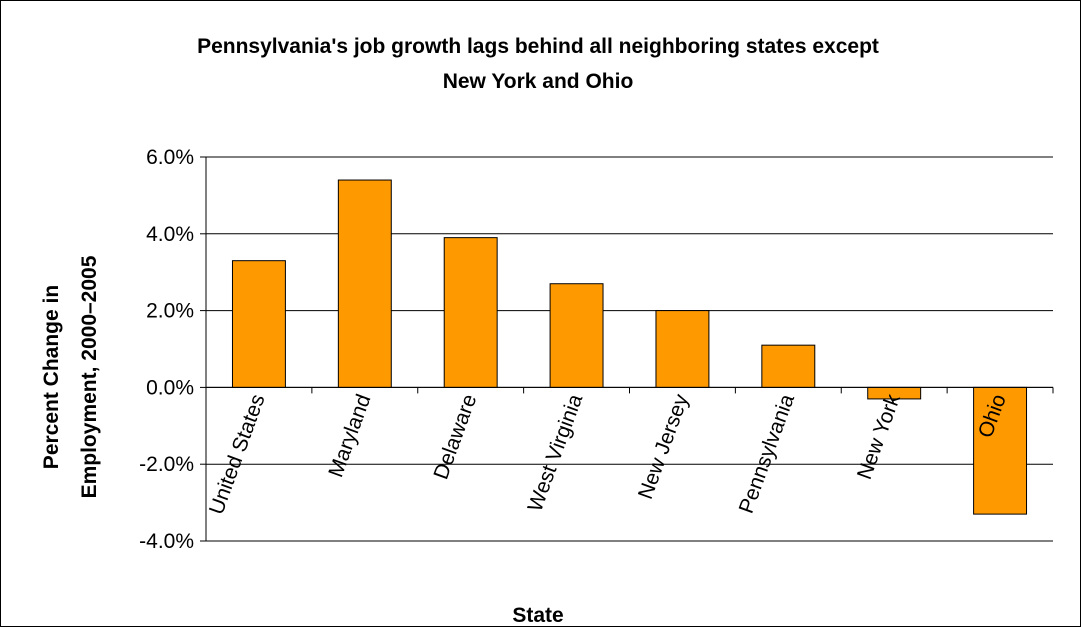 The width and height of the screenshot is (1082, 628). What do you see at coordinates (556, 453) in the screenshot?
I see `x-category-label: West Virginia` at bounding box center [556, 453].